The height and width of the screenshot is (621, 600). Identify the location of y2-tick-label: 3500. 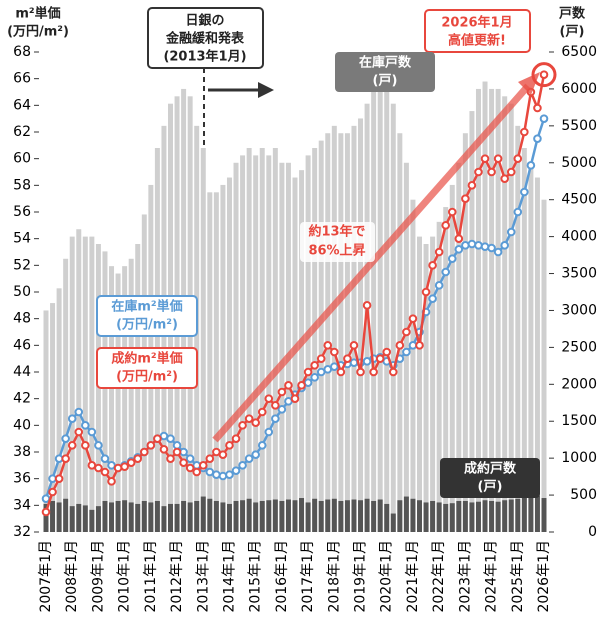
(579, 274).